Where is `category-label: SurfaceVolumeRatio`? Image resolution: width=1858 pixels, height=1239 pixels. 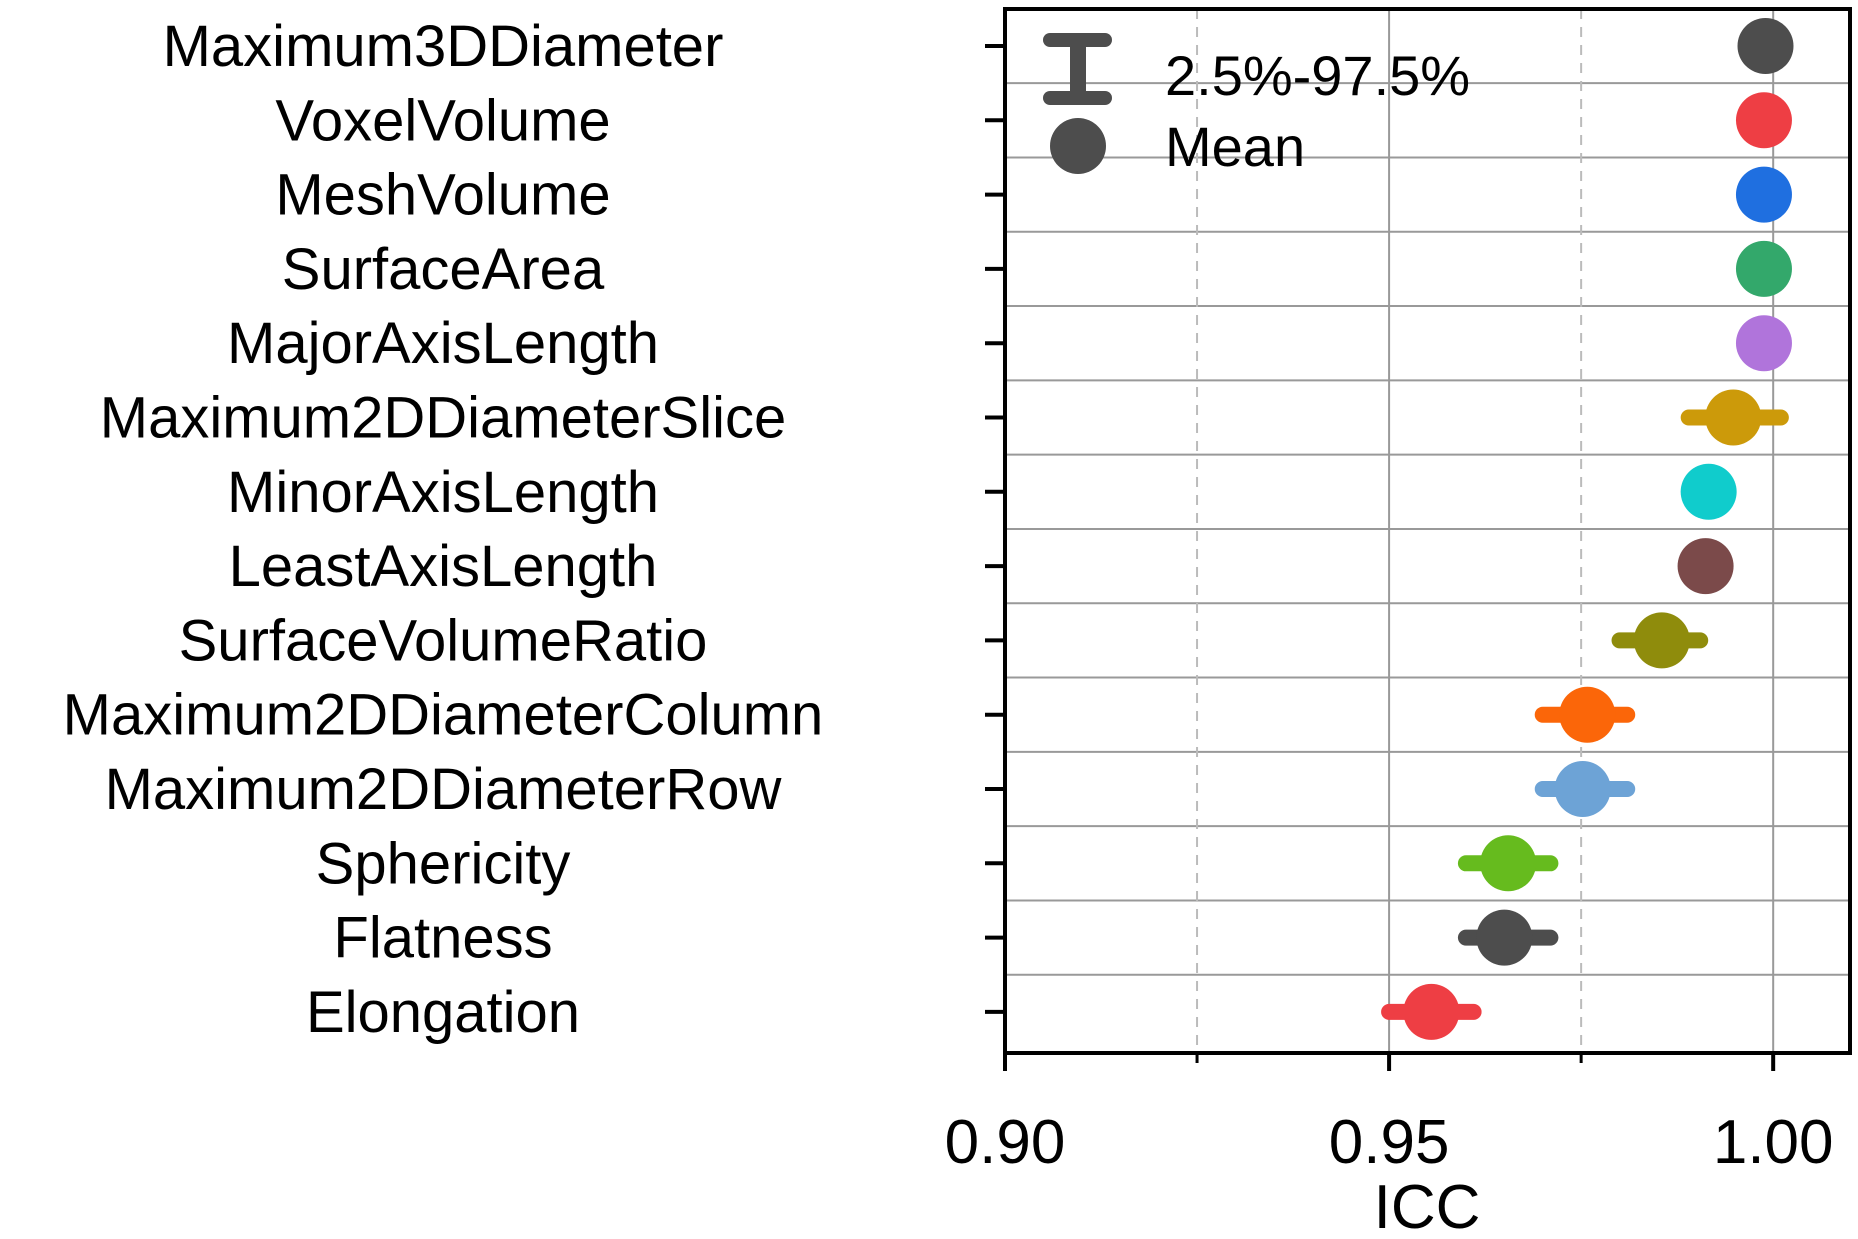 category-label: SurfaceVolumeRatio is located at coordinates (443, 640).